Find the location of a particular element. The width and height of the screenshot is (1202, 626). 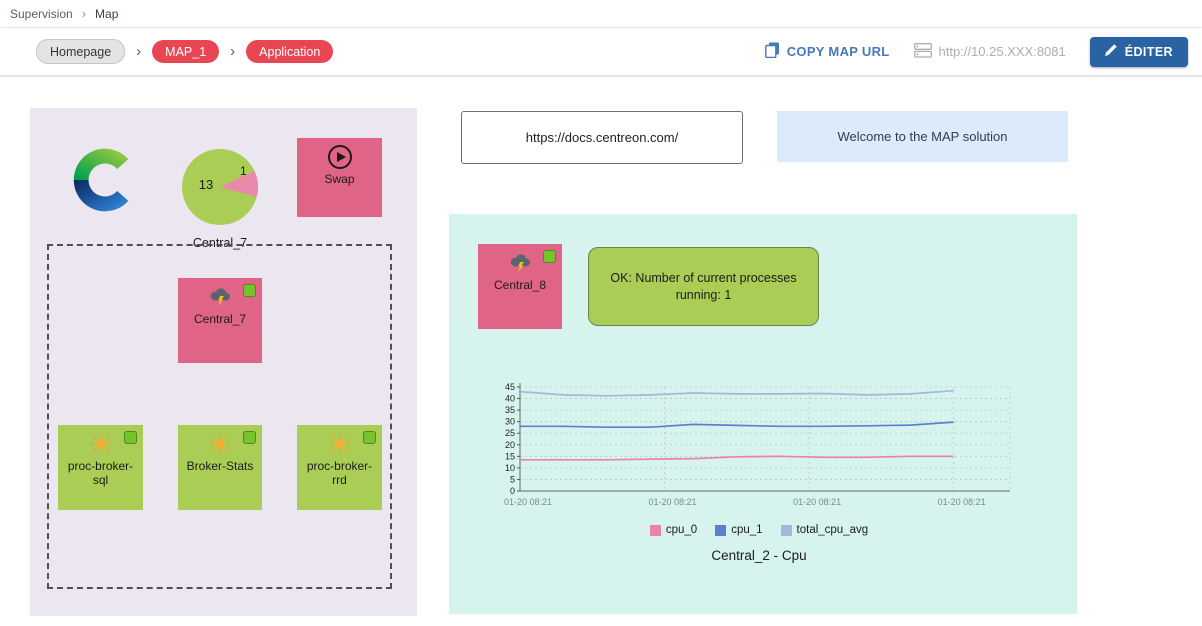

swap-node-label: Swap is located at coordinates (339, 179).